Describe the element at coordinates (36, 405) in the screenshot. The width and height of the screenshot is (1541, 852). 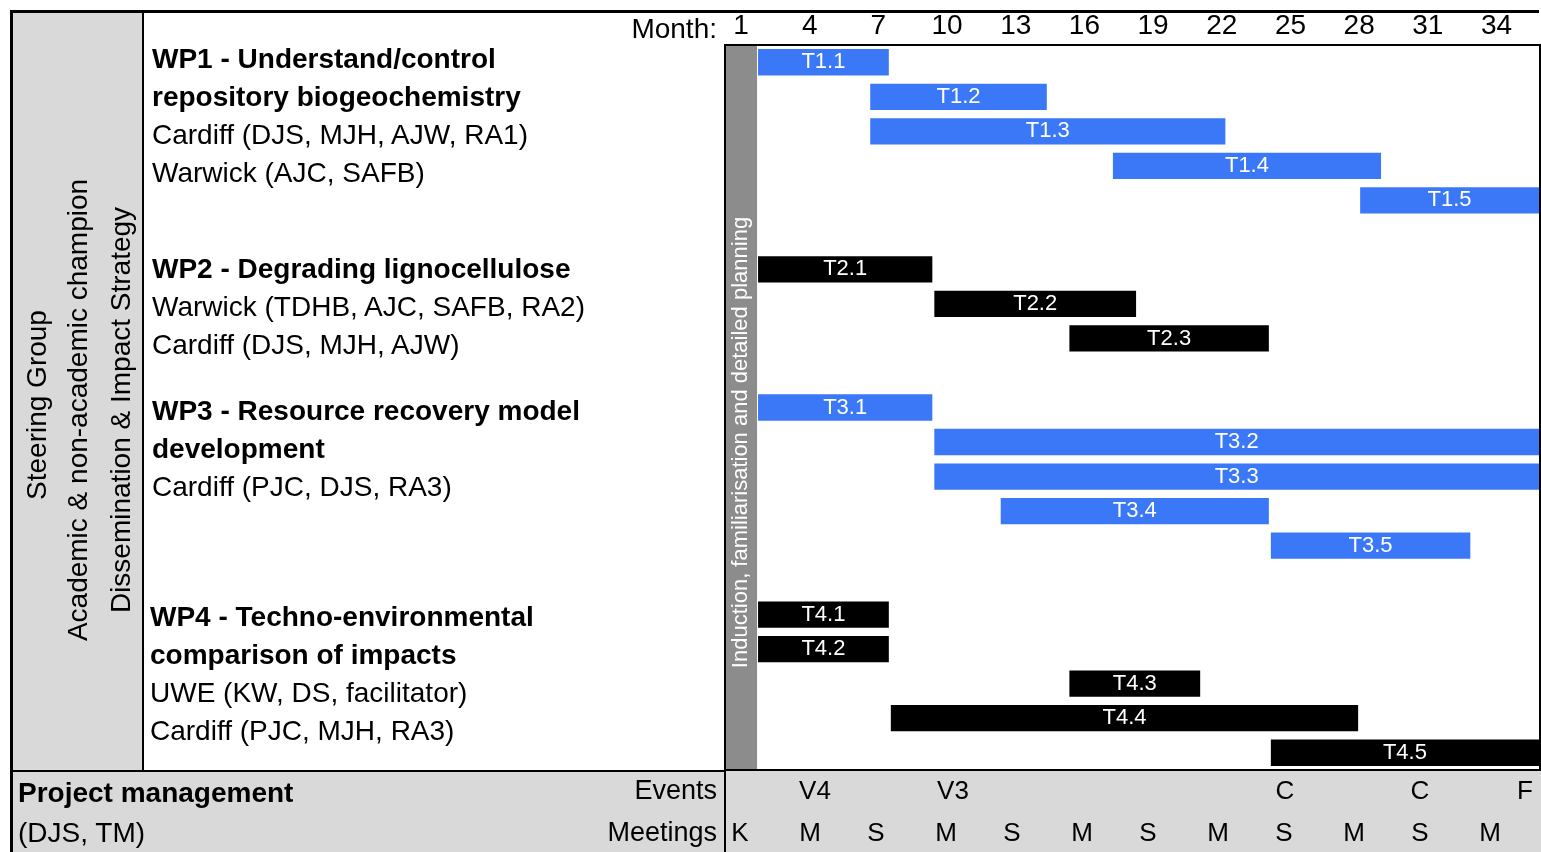
I see `text: Steering Group` at that location.